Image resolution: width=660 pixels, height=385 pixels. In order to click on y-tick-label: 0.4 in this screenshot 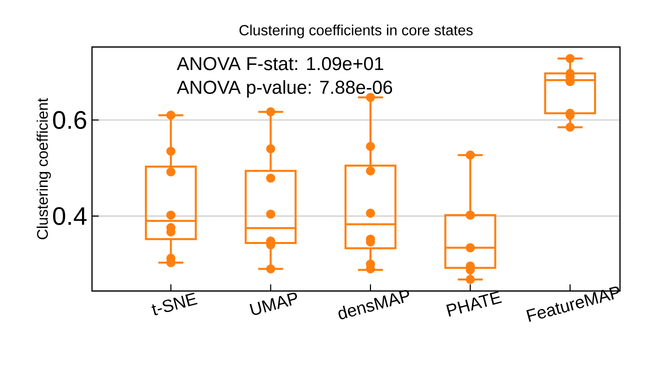, I will do `click(70, 216)`.